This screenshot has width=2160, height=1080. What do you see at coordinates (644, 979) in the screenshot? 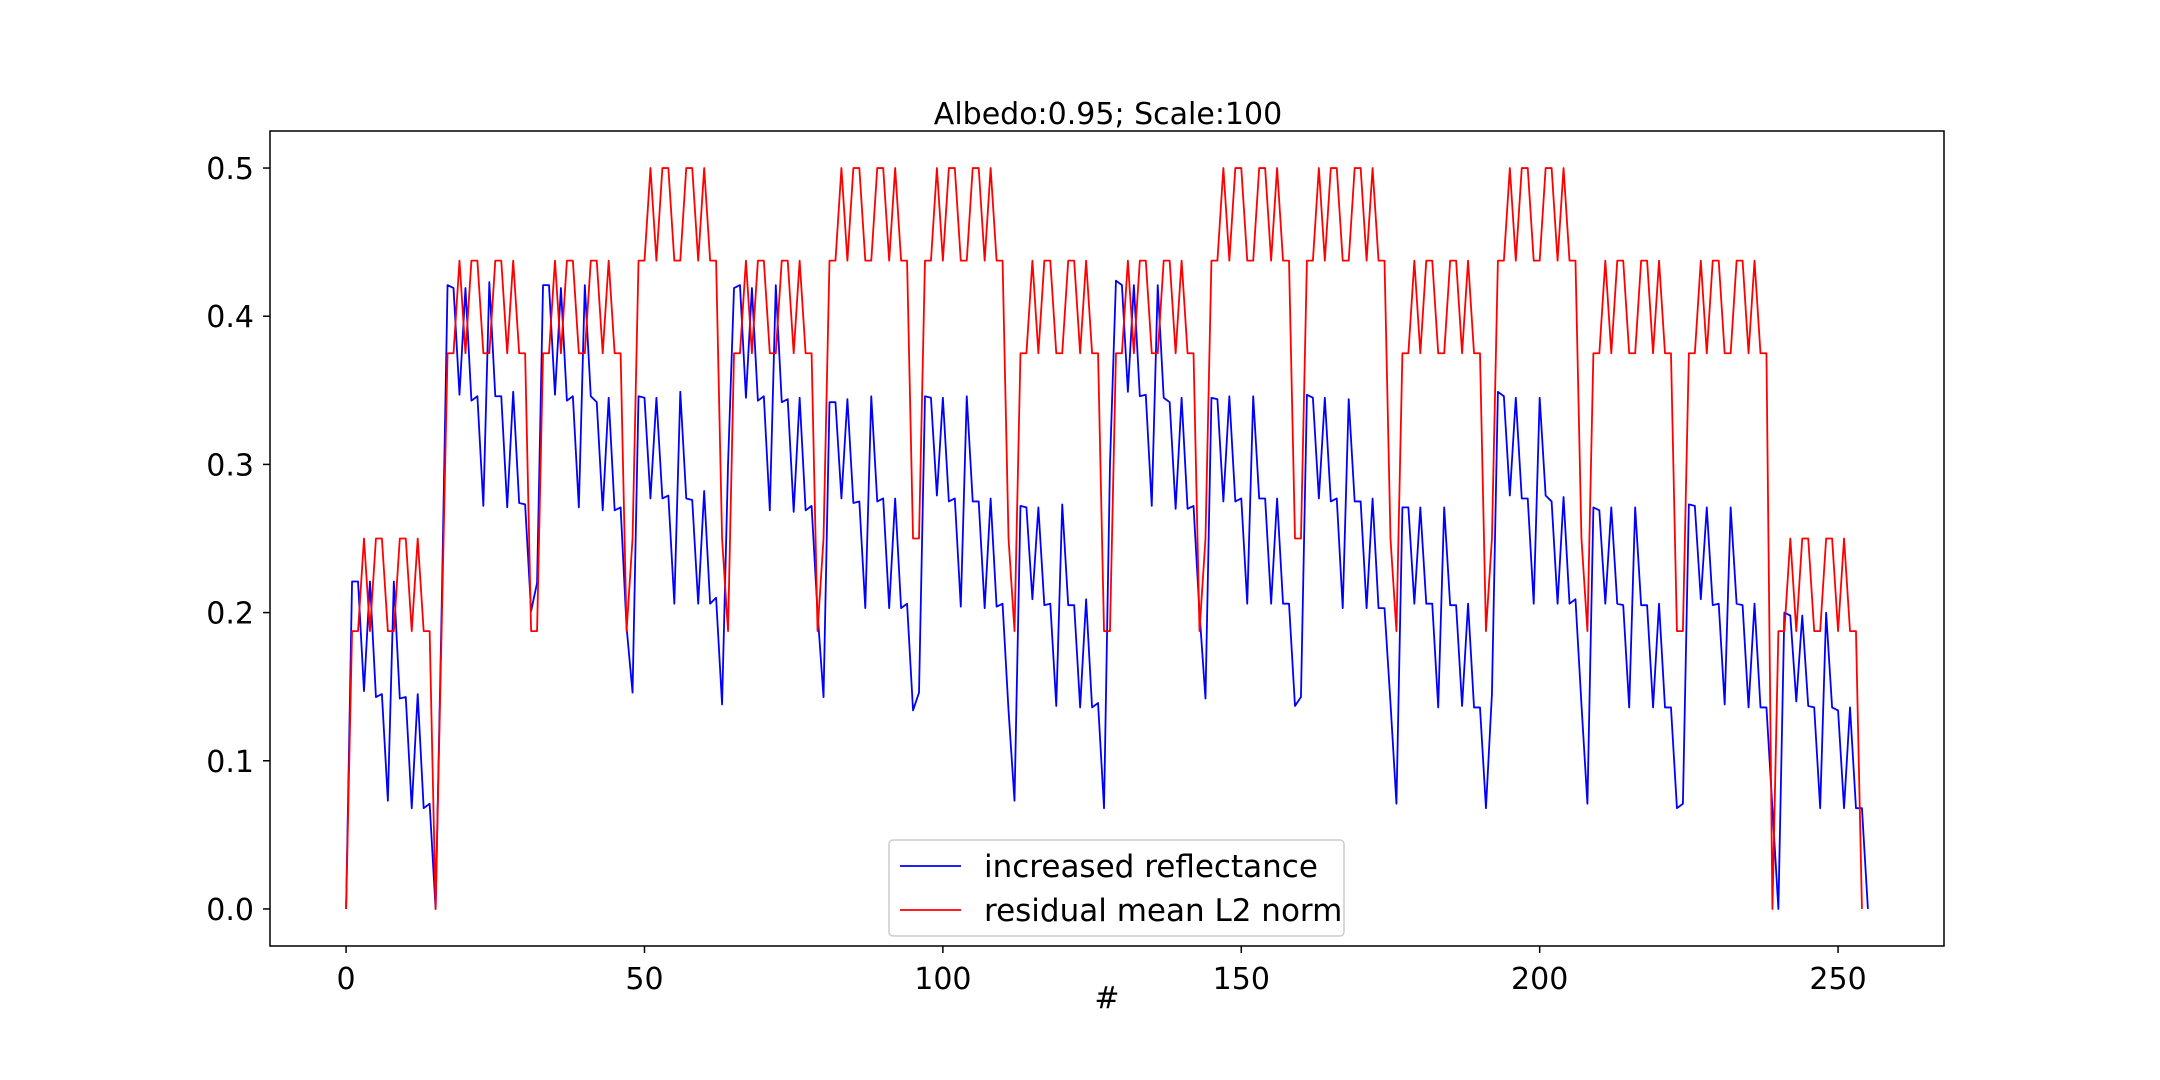
I see `x-tick-label: 50` at bounding box center [644, 979].